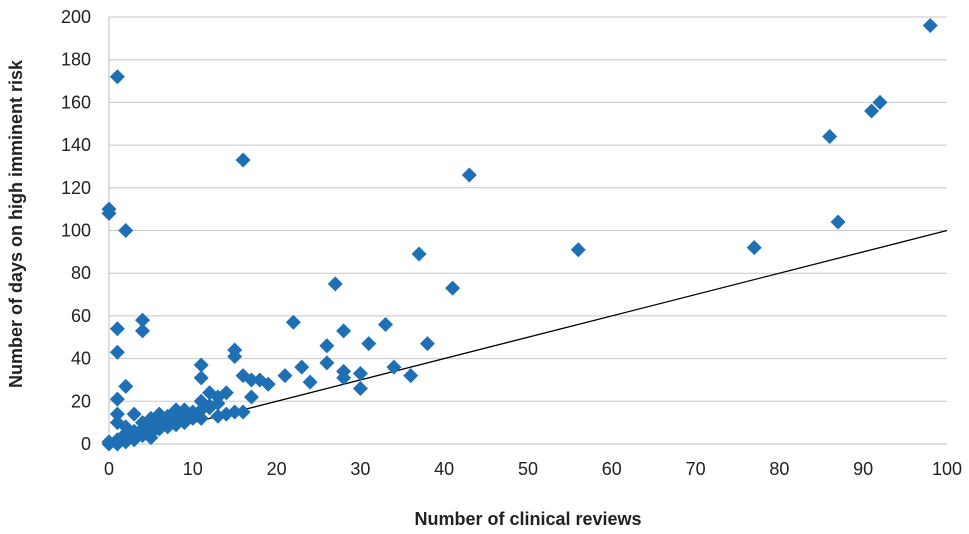 The height and width of the screenshot is (534, 969). What do you see at coordinates (81, 273) in the screenshot?
I see `y-tick-label: 80` at bounding box center [81, 273].